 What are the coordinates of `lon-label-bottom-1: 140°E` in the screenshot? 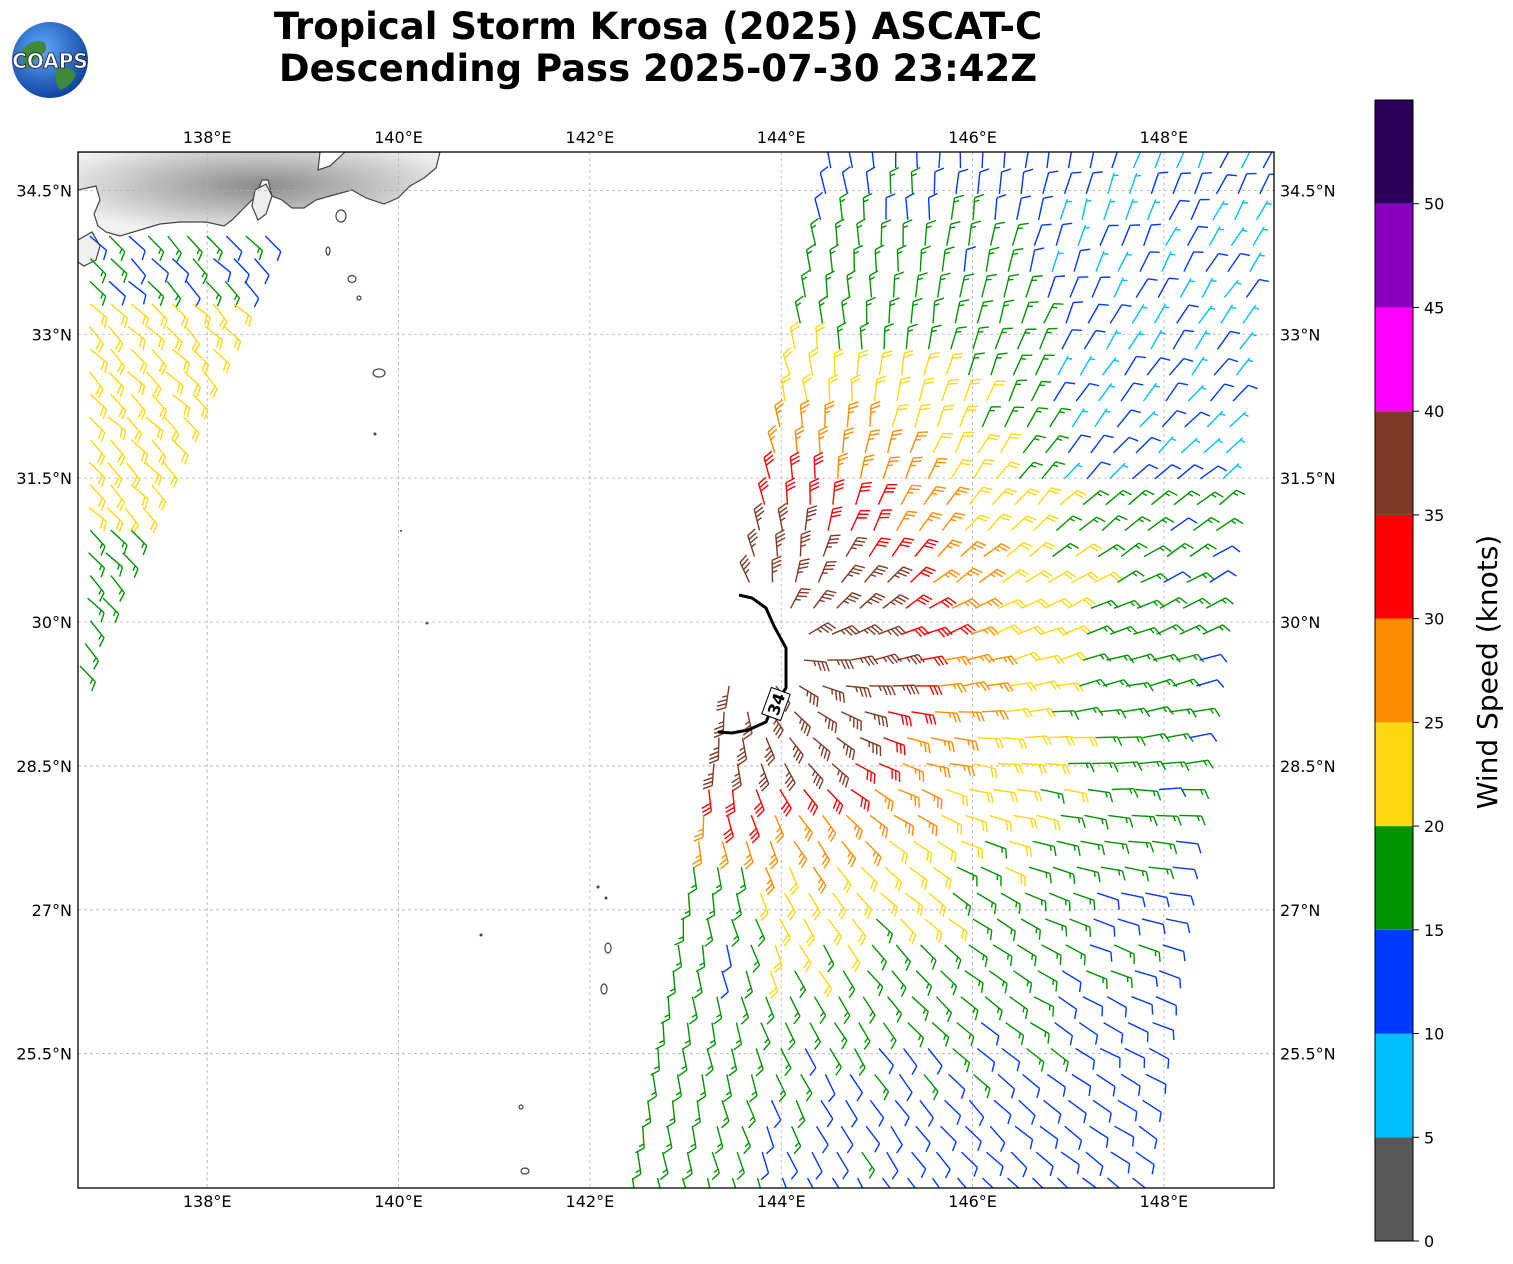 It's located at (398, 1201).